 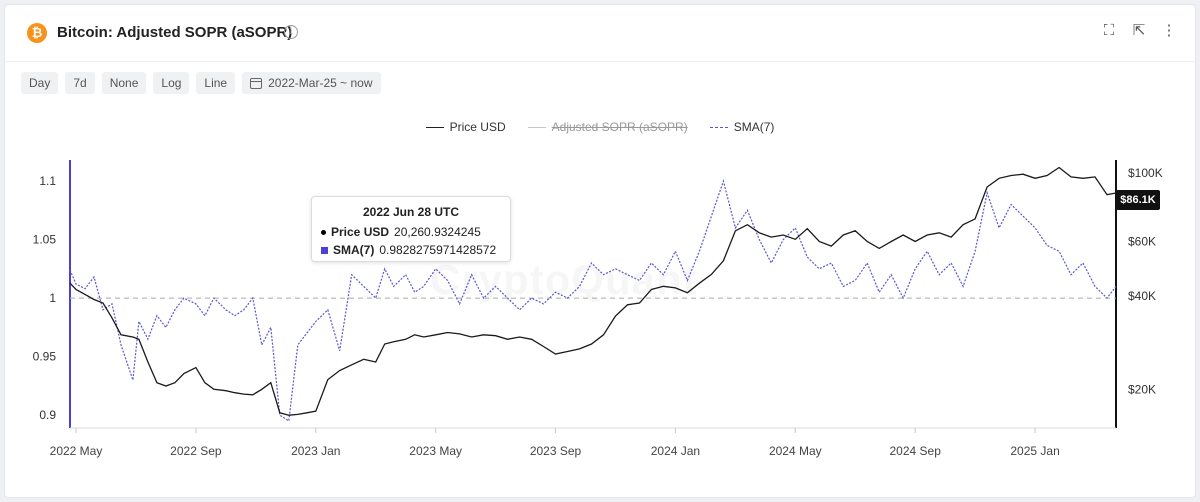 I want to click on y-left-tick-label: 1.05, so click(x=45, y=240).